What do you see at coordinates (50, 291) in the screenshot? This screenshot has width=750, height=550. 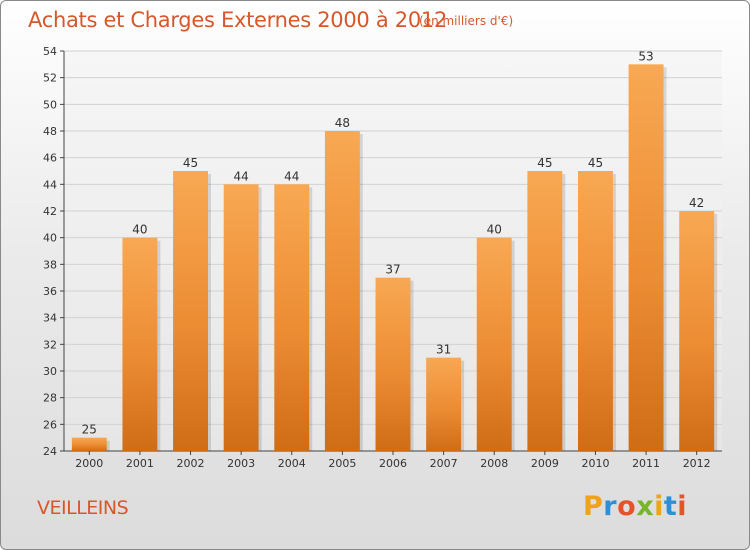 I see `y-tick-label: 36` at bounding box center [50, 291].